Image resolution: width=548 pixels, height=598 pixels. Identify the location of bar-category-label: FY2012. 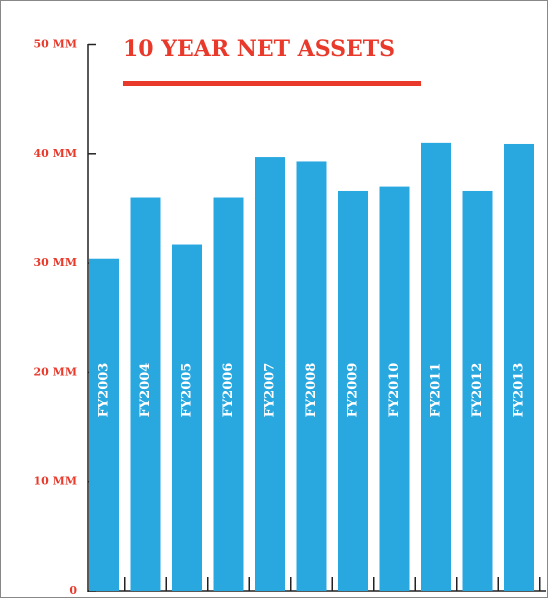
(477, 390).